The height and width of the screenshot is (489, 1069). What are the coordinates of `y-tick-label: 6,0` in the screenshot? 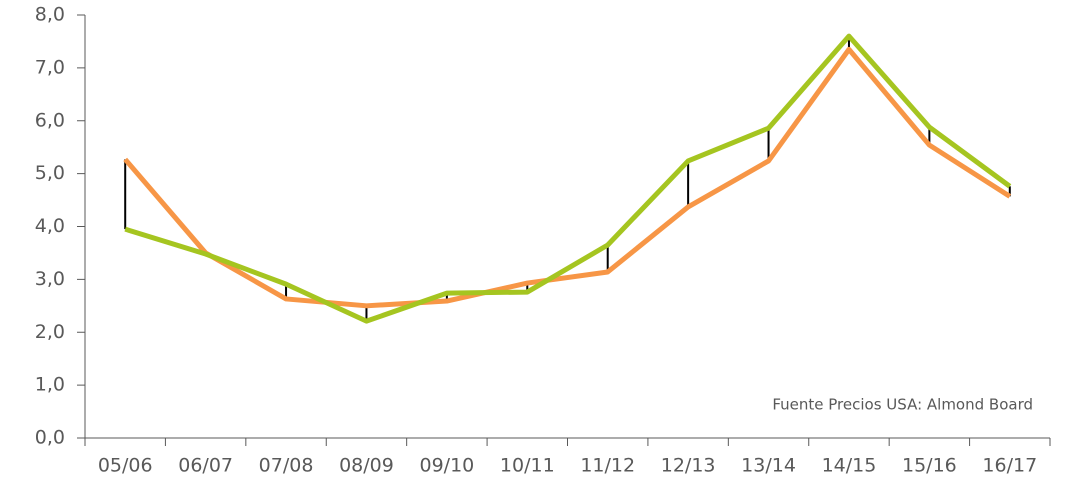 It's located at (50, 120).